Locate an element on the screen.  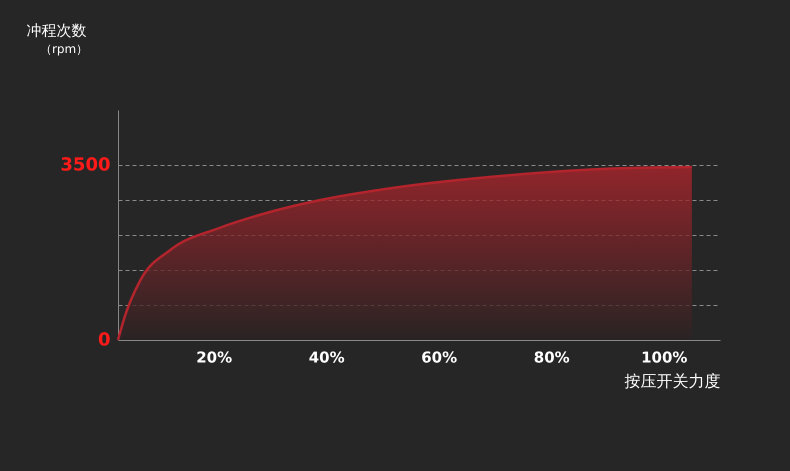
x-tick-label: 100% is located at coordinates (664, 357).